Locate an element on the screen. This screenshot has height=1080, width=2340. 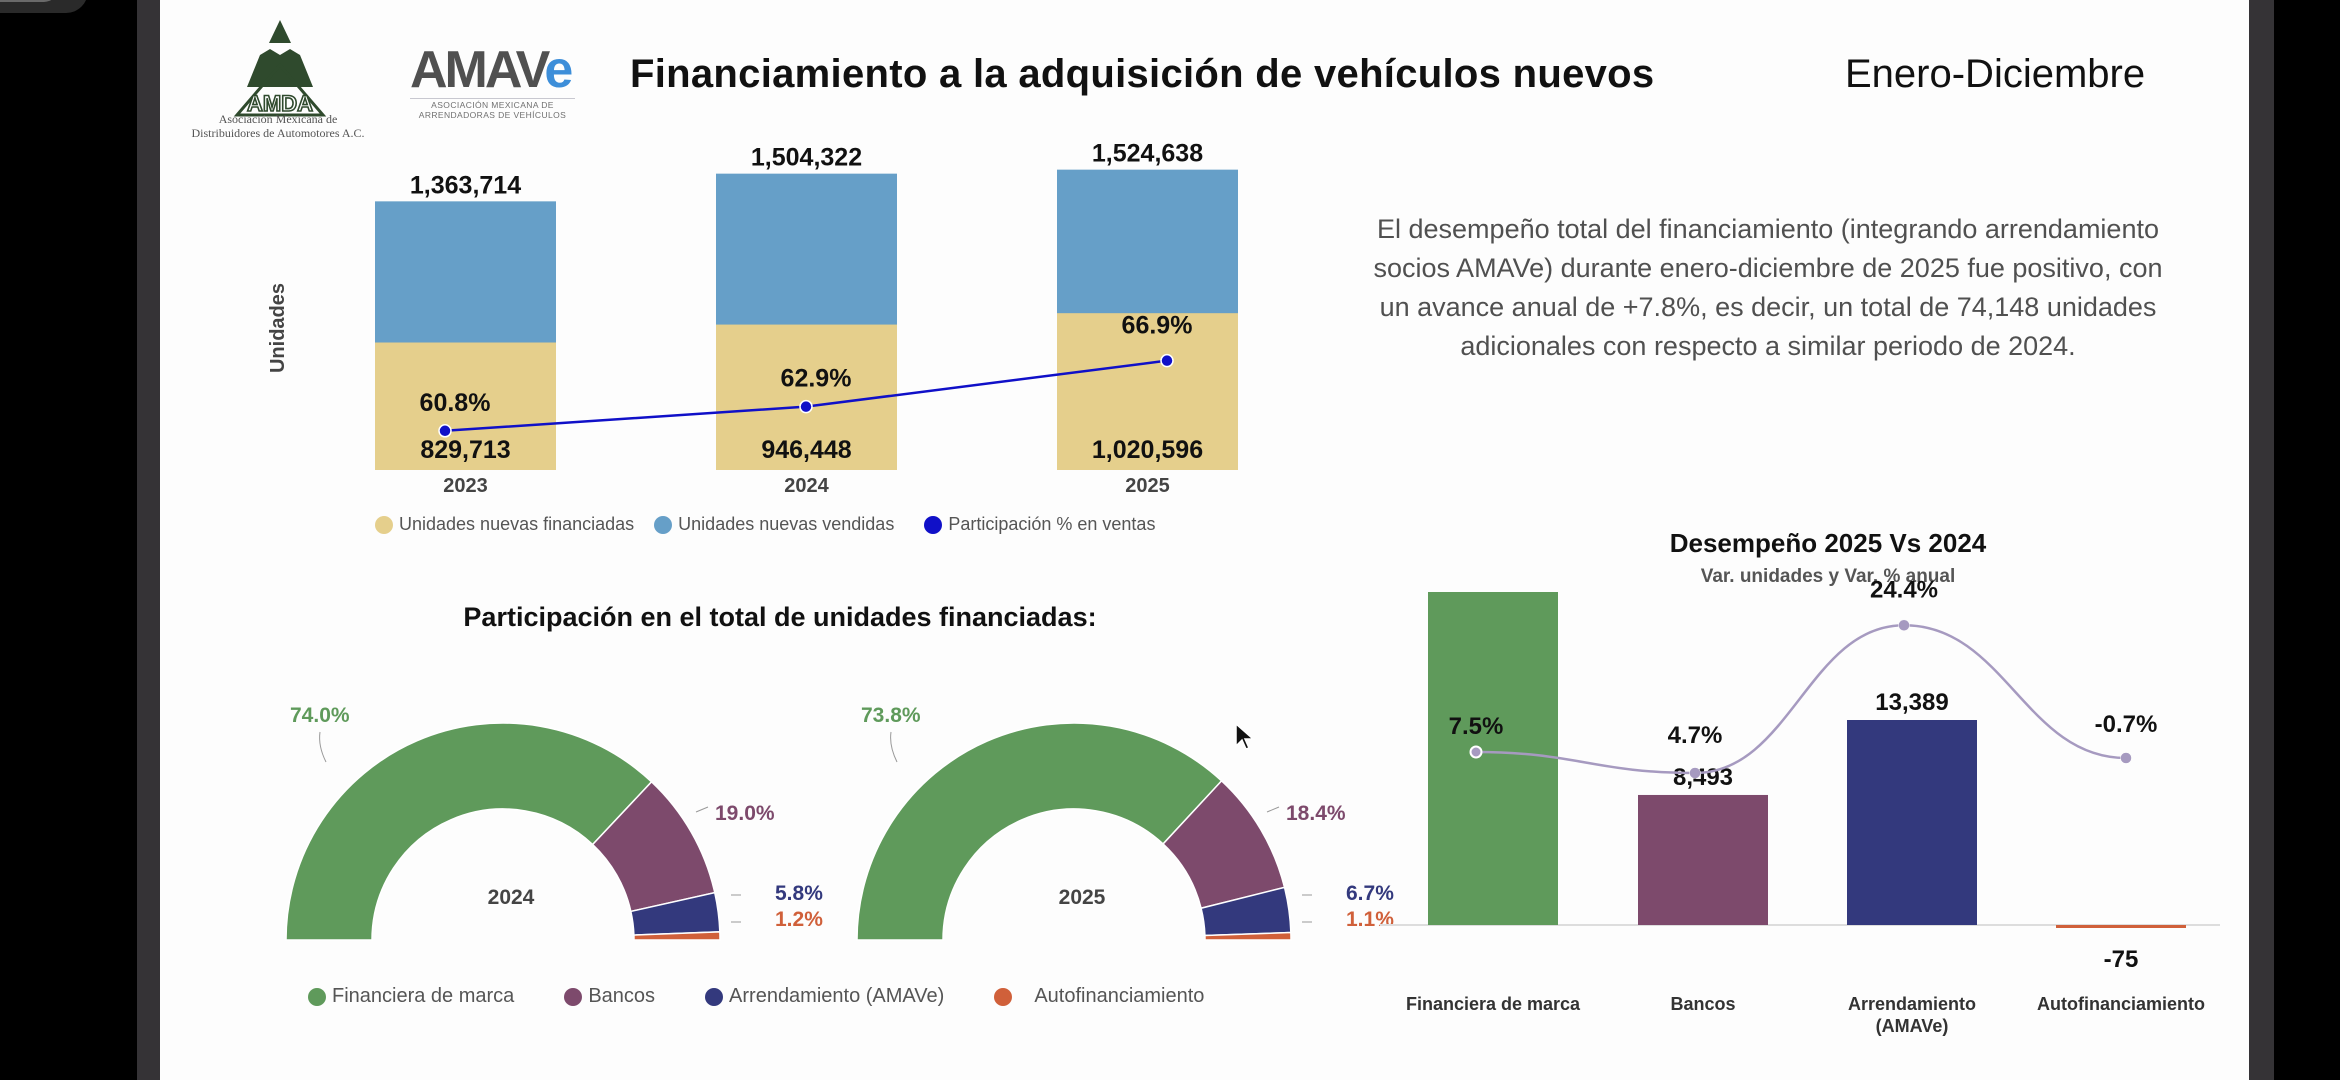
performance-bar-label: -75 is located at coordinates (2121, 959).